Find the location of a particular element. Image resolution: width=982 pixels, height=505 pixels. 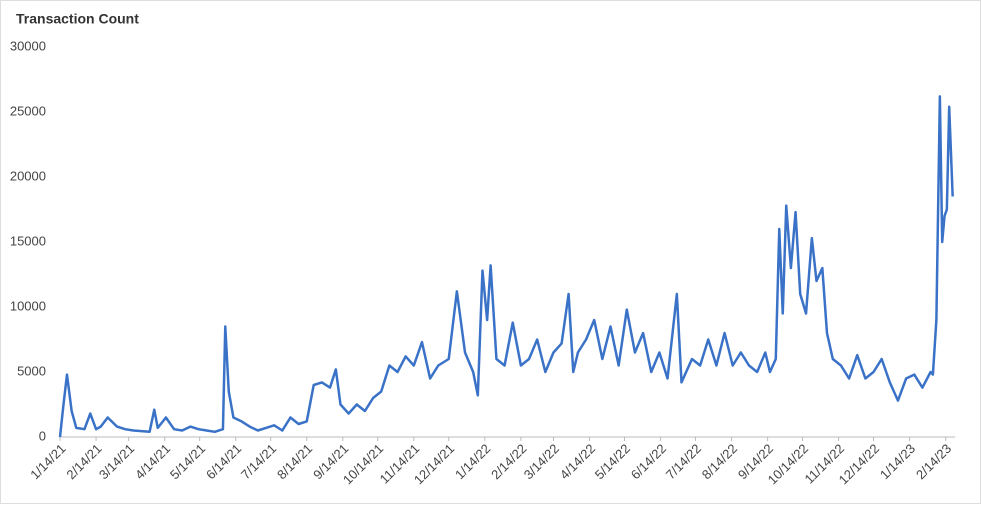

y-tick-label: 15000 is located at coordinates (28, 240).